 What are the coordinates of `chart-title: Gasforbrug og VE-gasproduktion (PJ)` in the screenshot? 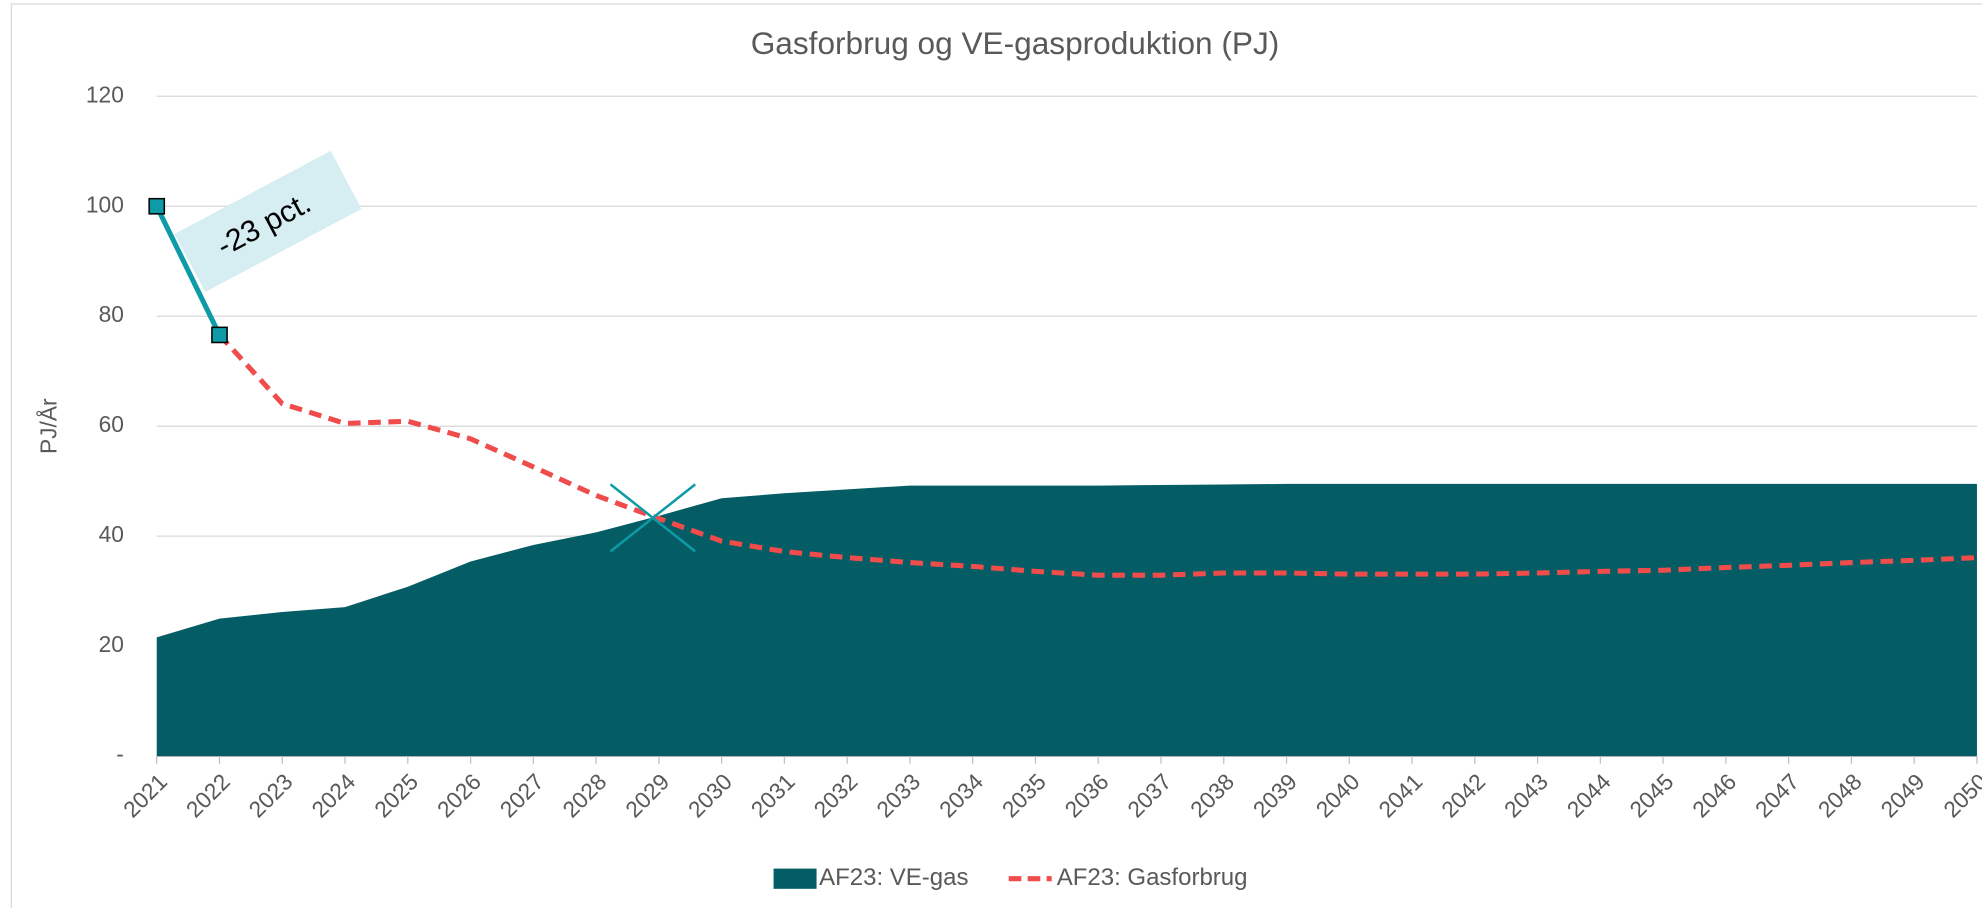 It's located at (1015, 43).